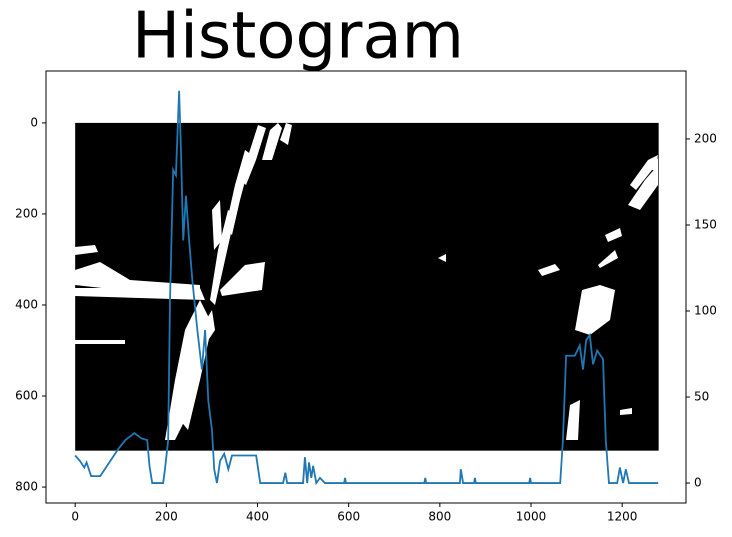 Image resolution: width=732 pixels, height=537 pixels. What do you see at coordinates (622, 517) in the screenshot?
I see `x-tick-label: 1200` at bounding box center [622, 517].